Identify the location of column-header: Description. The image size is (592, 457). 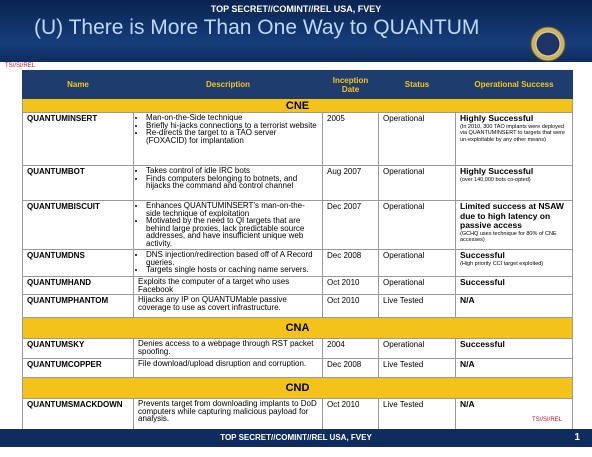
(228, 84).